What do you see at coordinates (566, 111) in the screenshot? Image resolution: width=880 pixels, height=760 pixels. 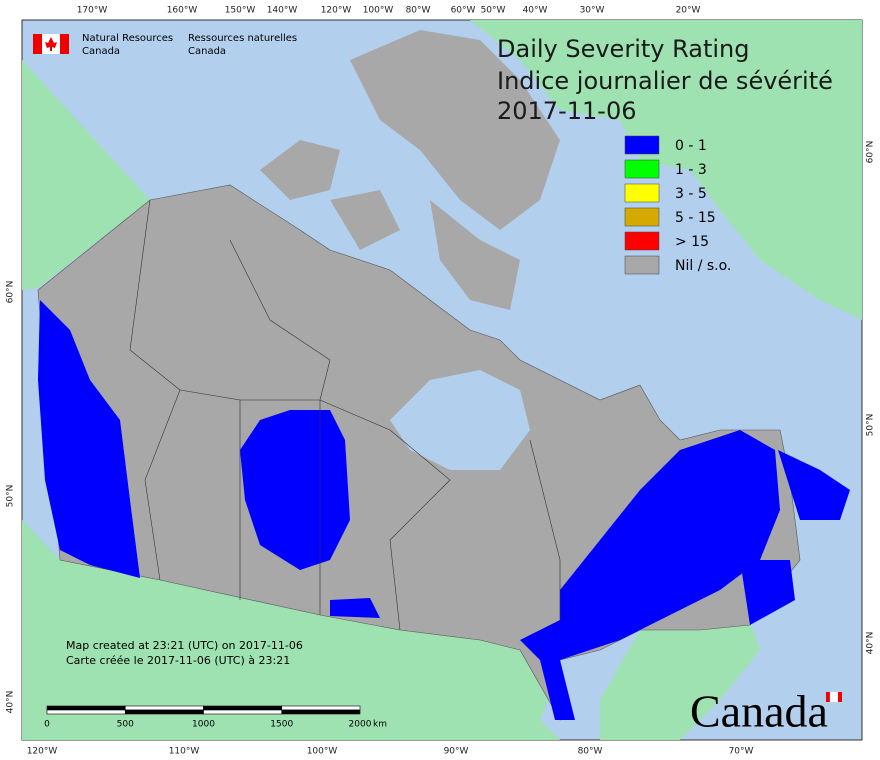 I see `title: 2017-11-06` at bounding box center [566, 111].